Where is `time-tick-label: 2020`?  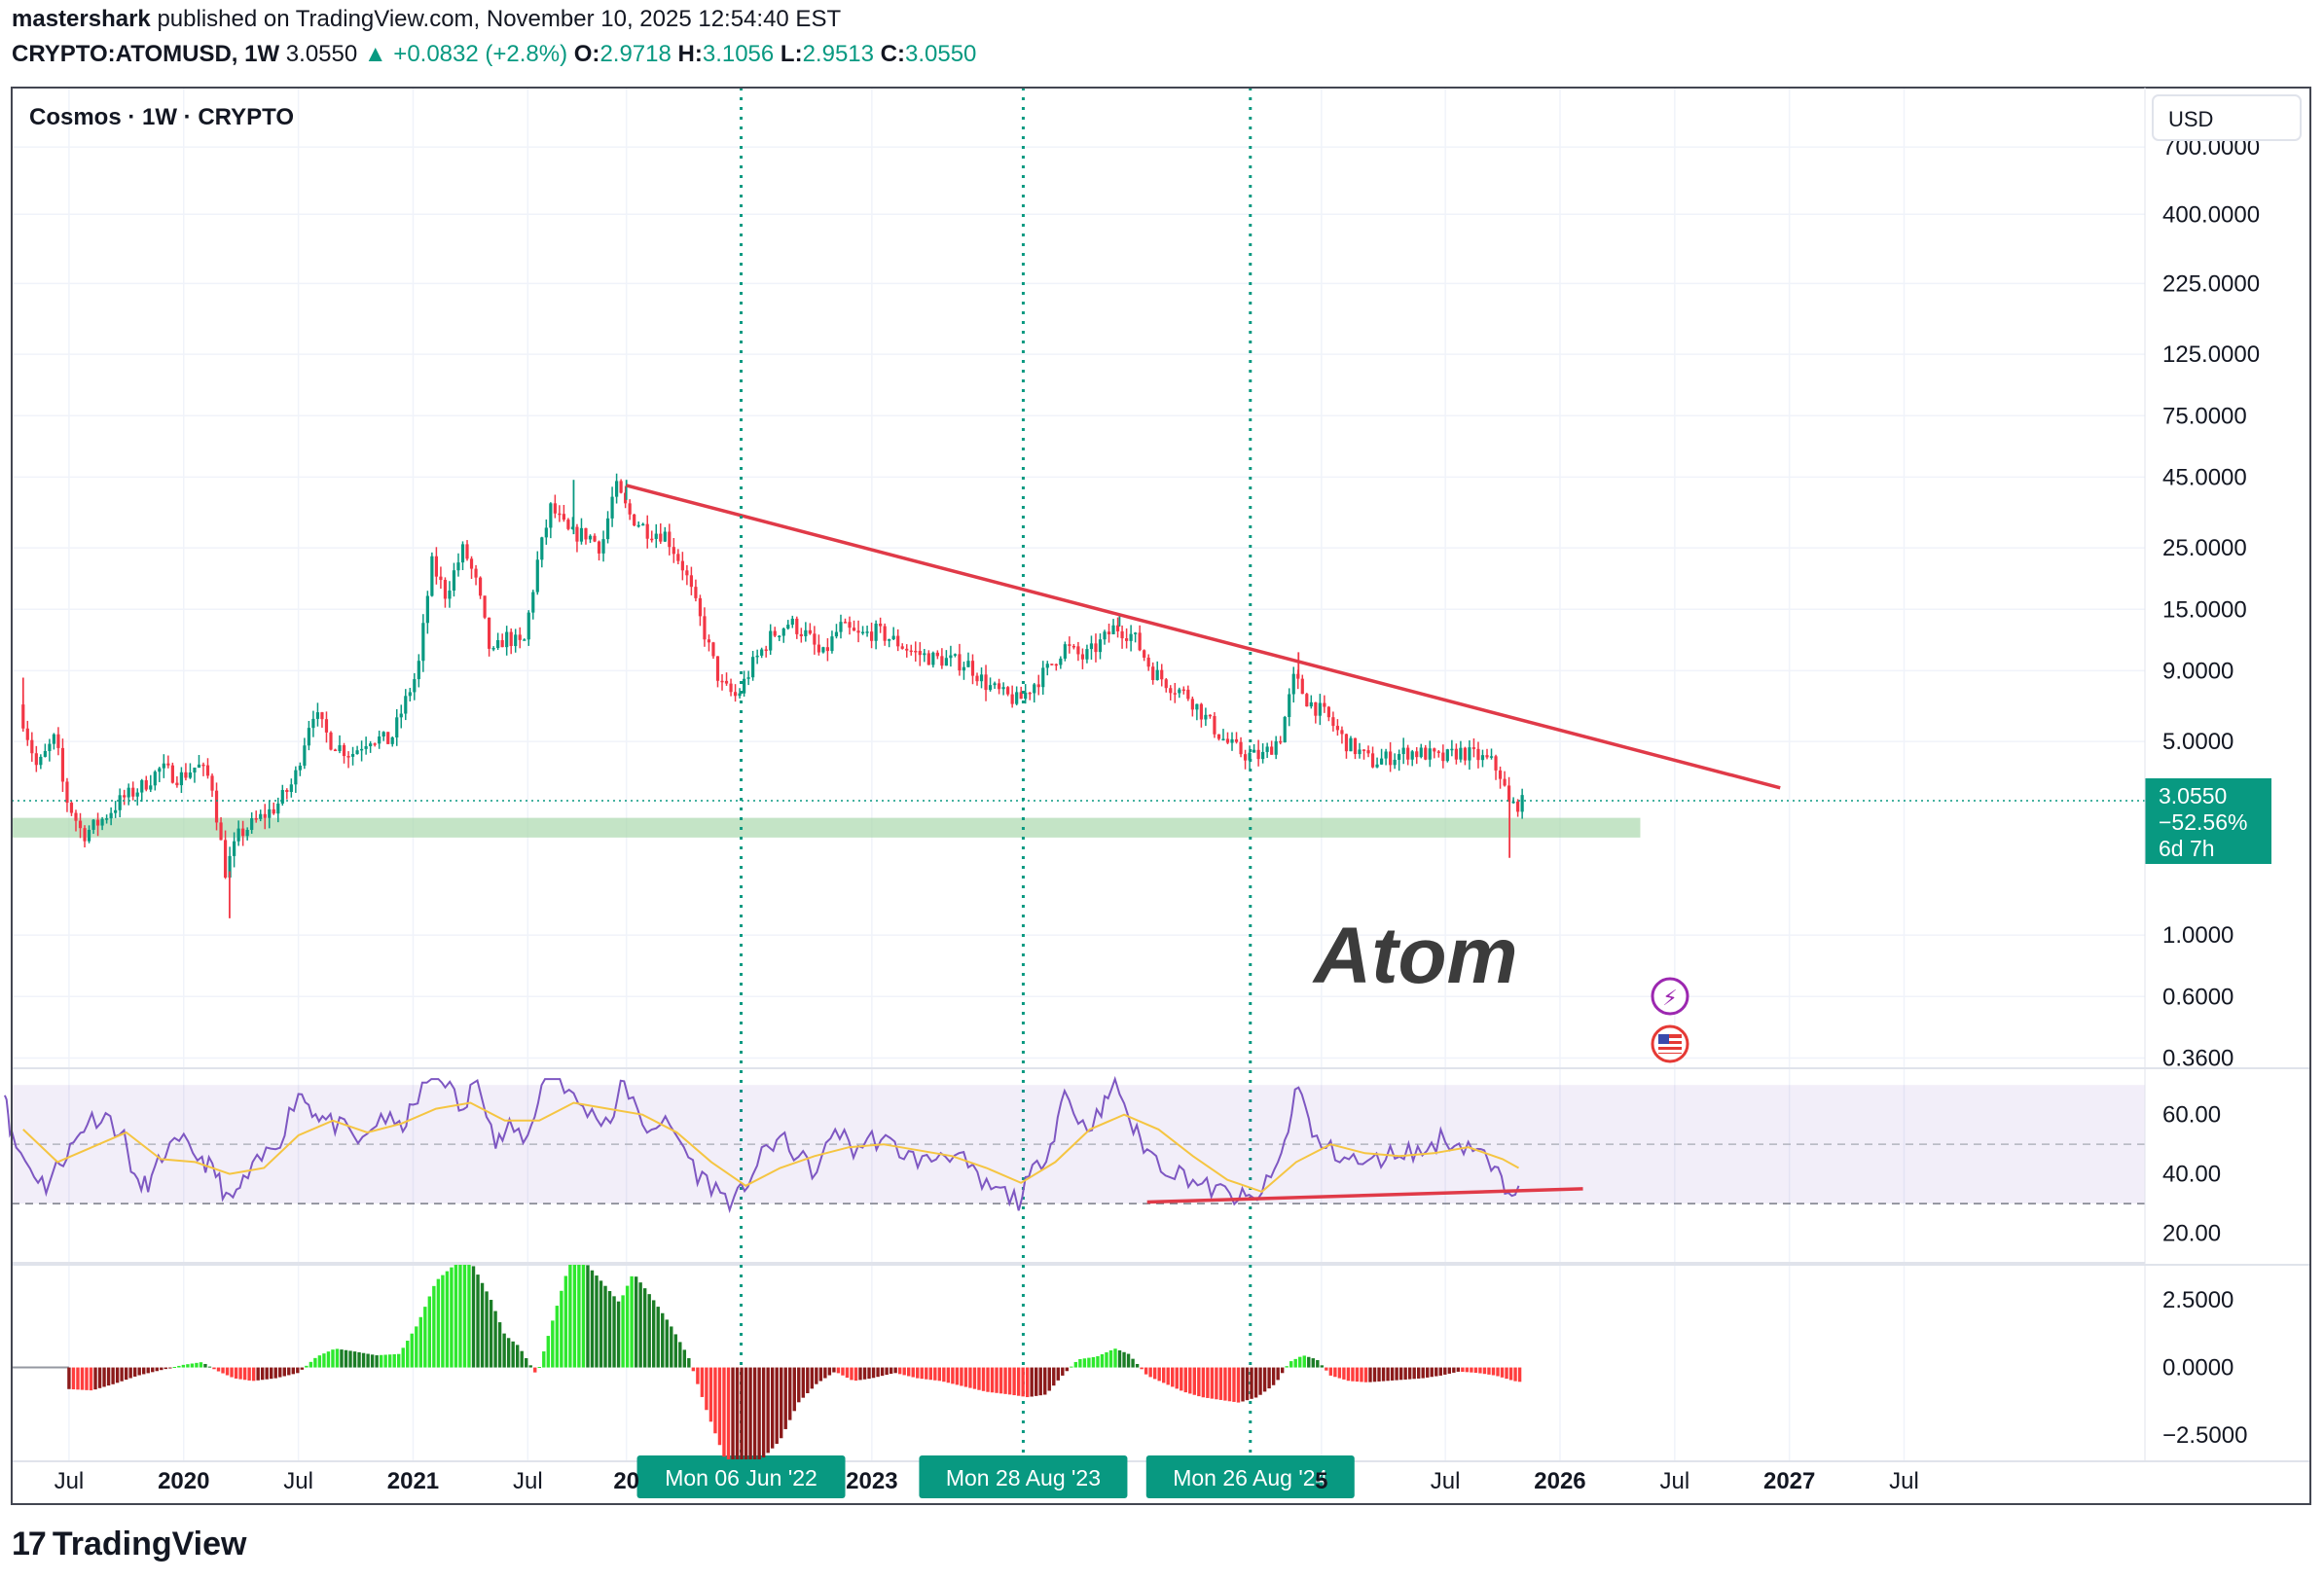 time-tick-label: 2020 is located at coordinates (183, 1481).